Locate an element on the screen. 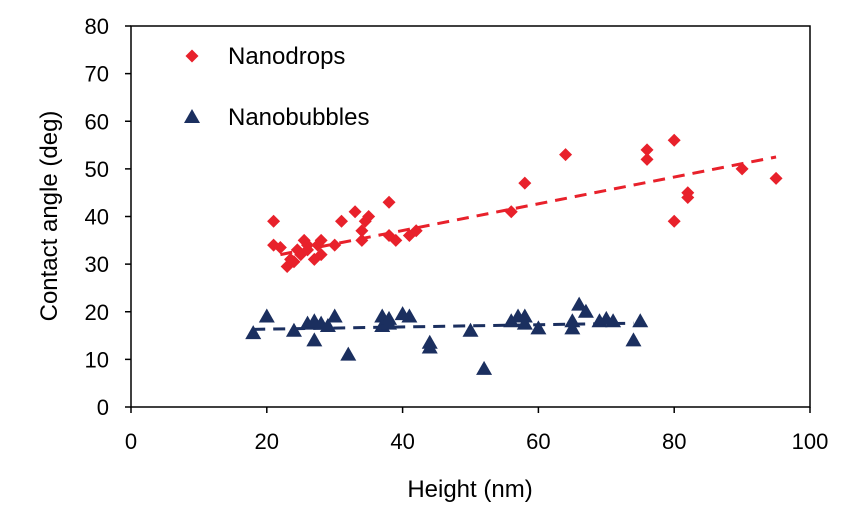 The height and width of the screenshot is (520, 852). x-tick-label: 100 is located at coordinates (810, 441).